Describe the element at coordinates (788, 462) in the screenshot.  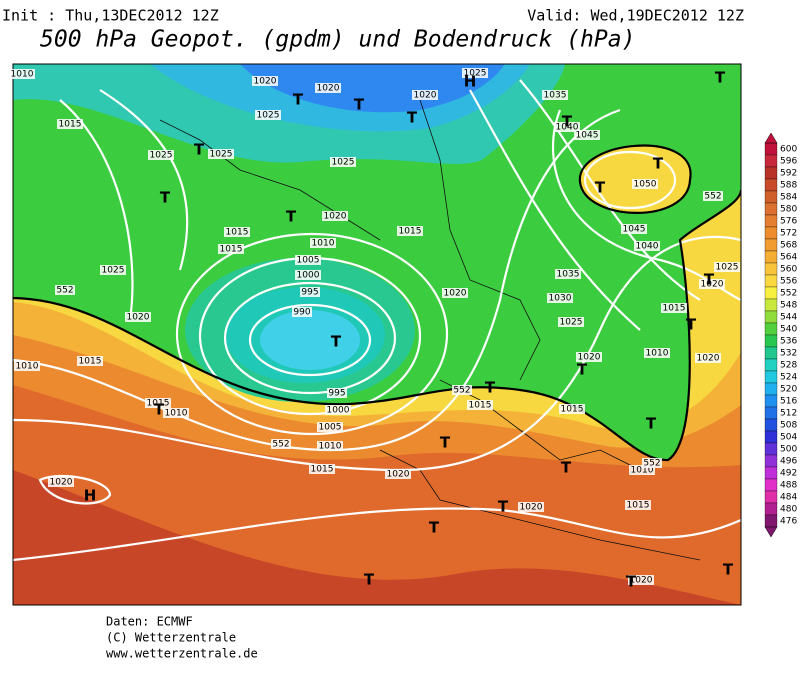
I see `colorbar-label: 496` at that location.